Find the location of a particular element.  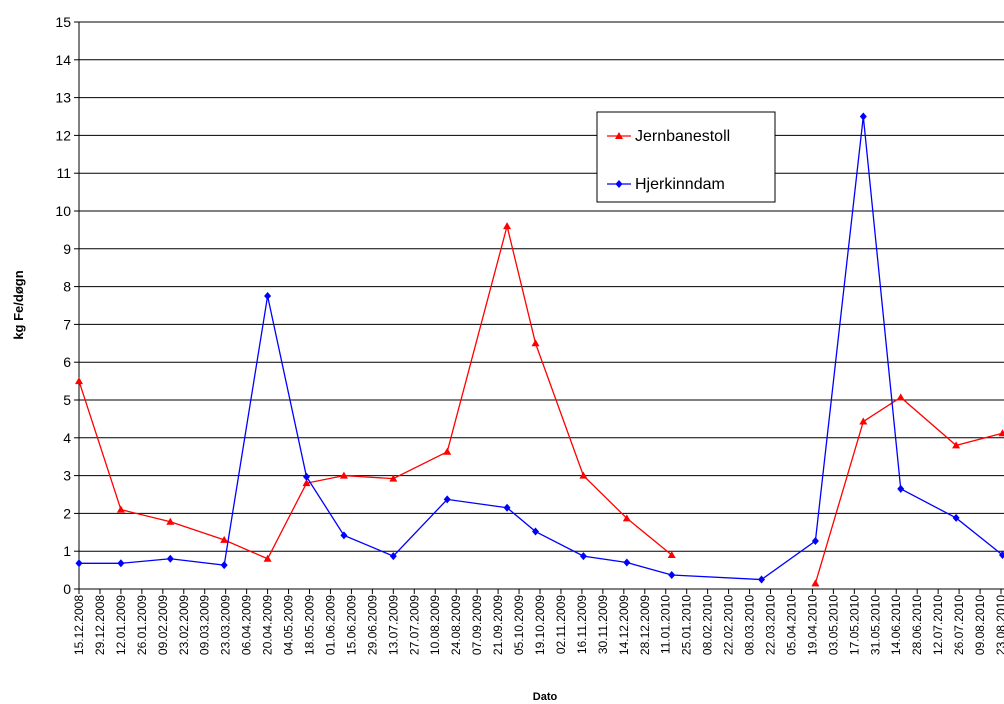

x-tick-label: 13.07.2009 is located at coordinates (393, 625).